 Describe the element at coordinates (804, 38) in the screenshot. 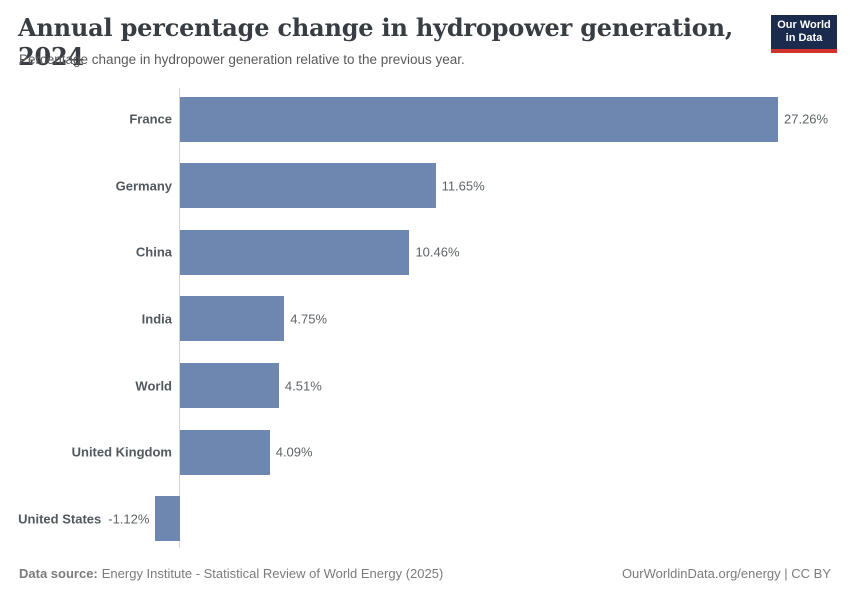

I see `owid-logo-line2: in Data` at that location.